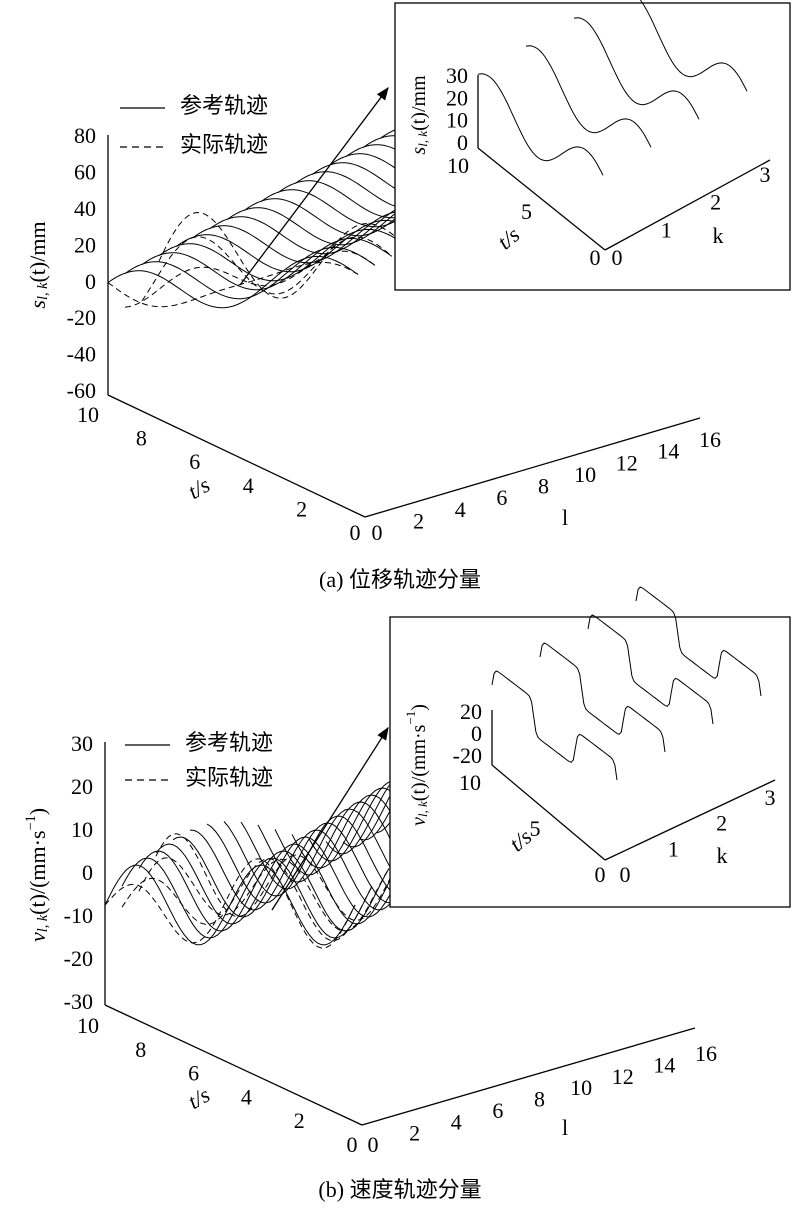  What do you see at coordinates (37, 304) in the screenshot?
I see `label-part: s` at bounding box center [37, 304].